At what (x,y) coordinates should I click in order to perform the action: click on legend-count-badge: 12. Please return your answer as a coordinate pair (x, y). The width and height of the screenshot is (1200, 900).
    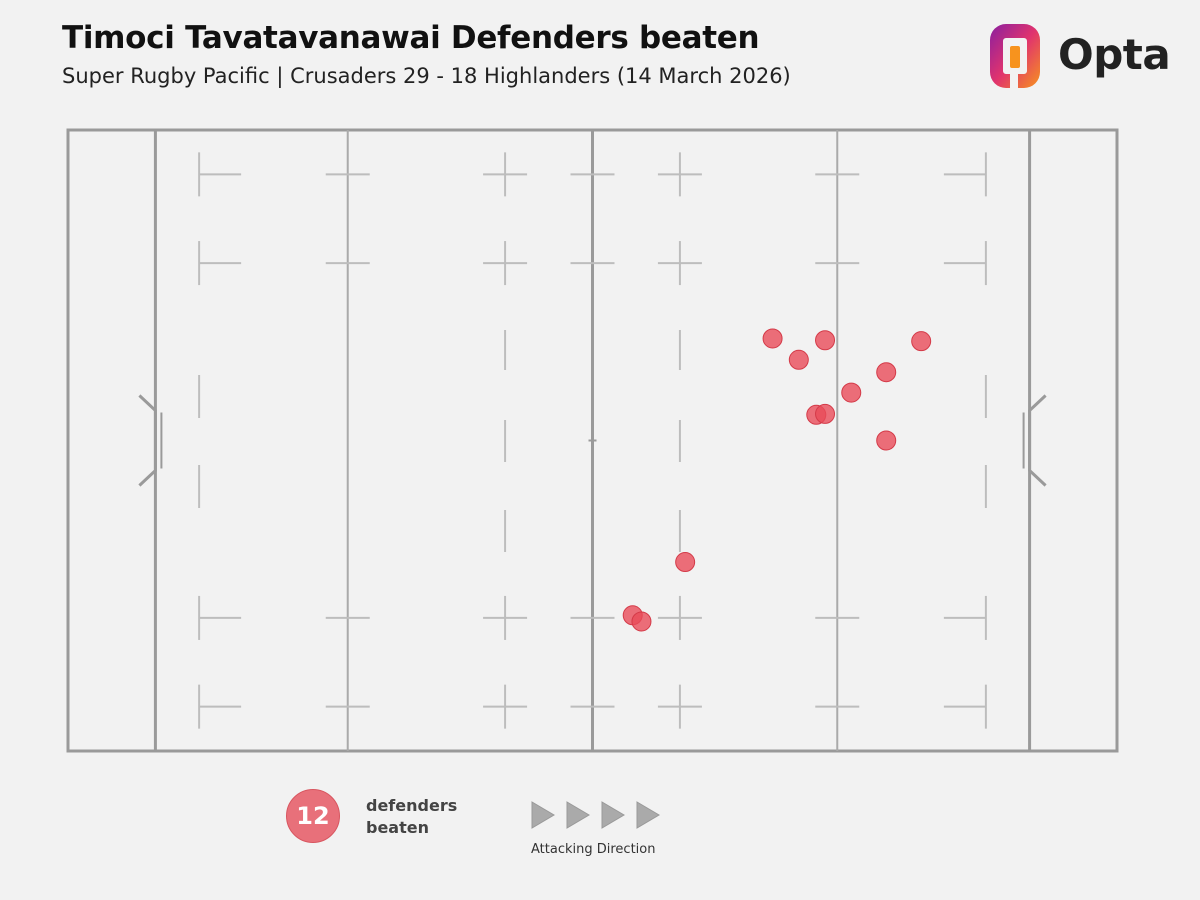
    Looking at the image, I should click on (313, 816).